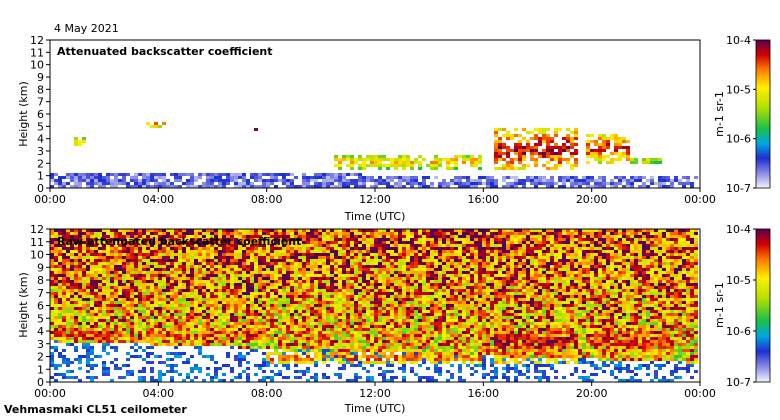 Image resolution: width=780 pixels, height=420 pixels. What do you see at coordinates (483, 199) in the screenshot?
I see `x-tick-label: 16:00` at bounding box center [483, 199].